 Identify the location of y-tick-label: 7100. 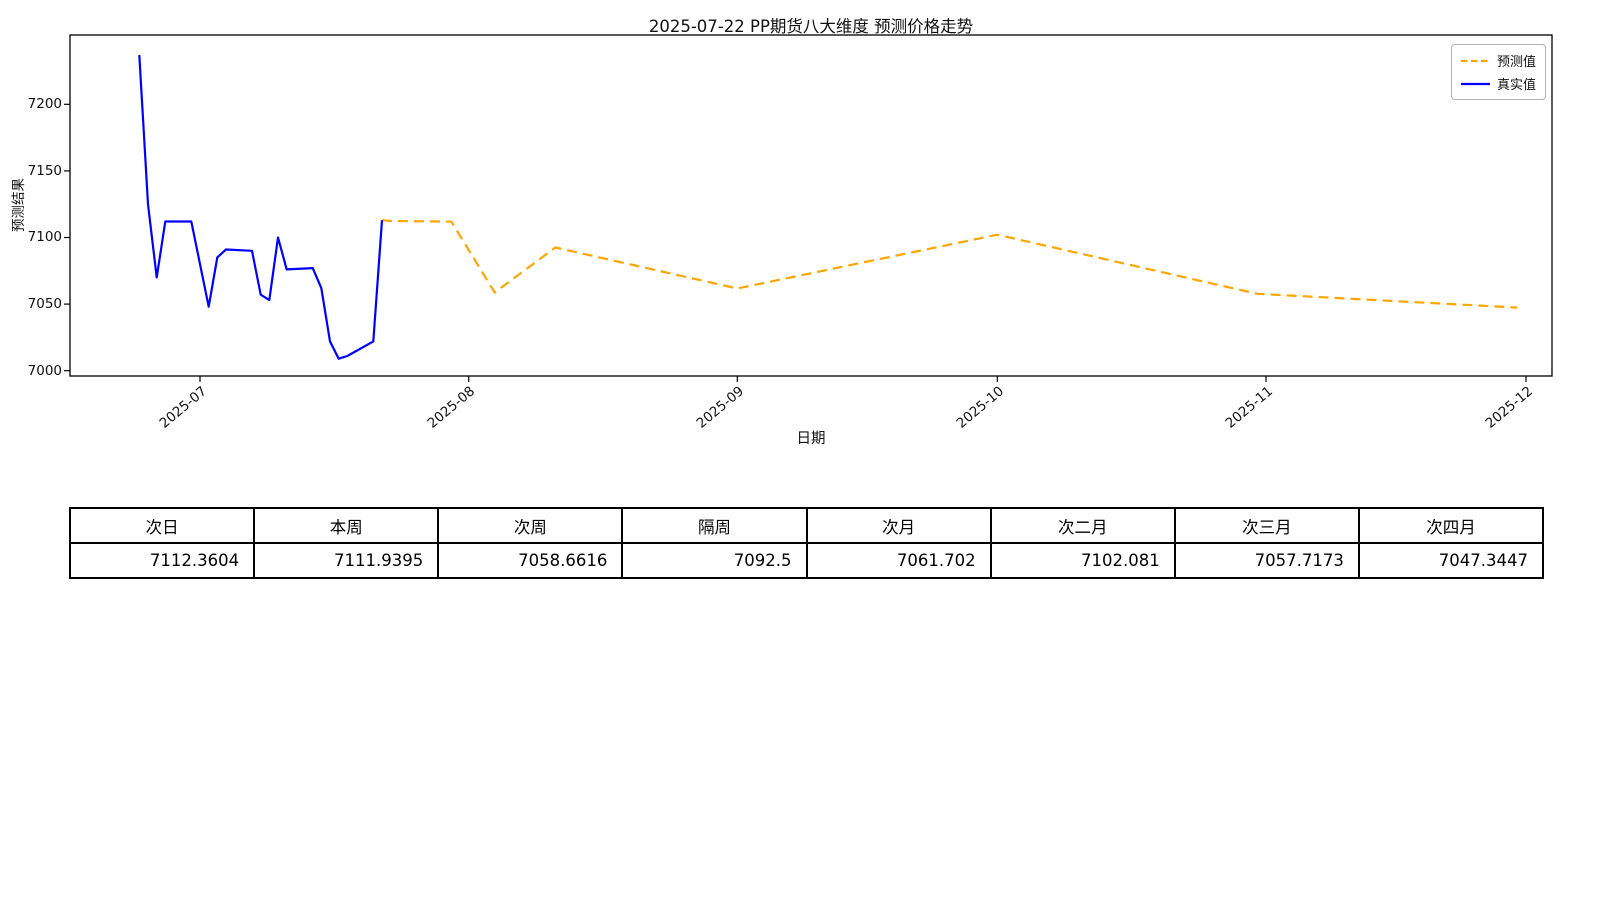
(44, 237).